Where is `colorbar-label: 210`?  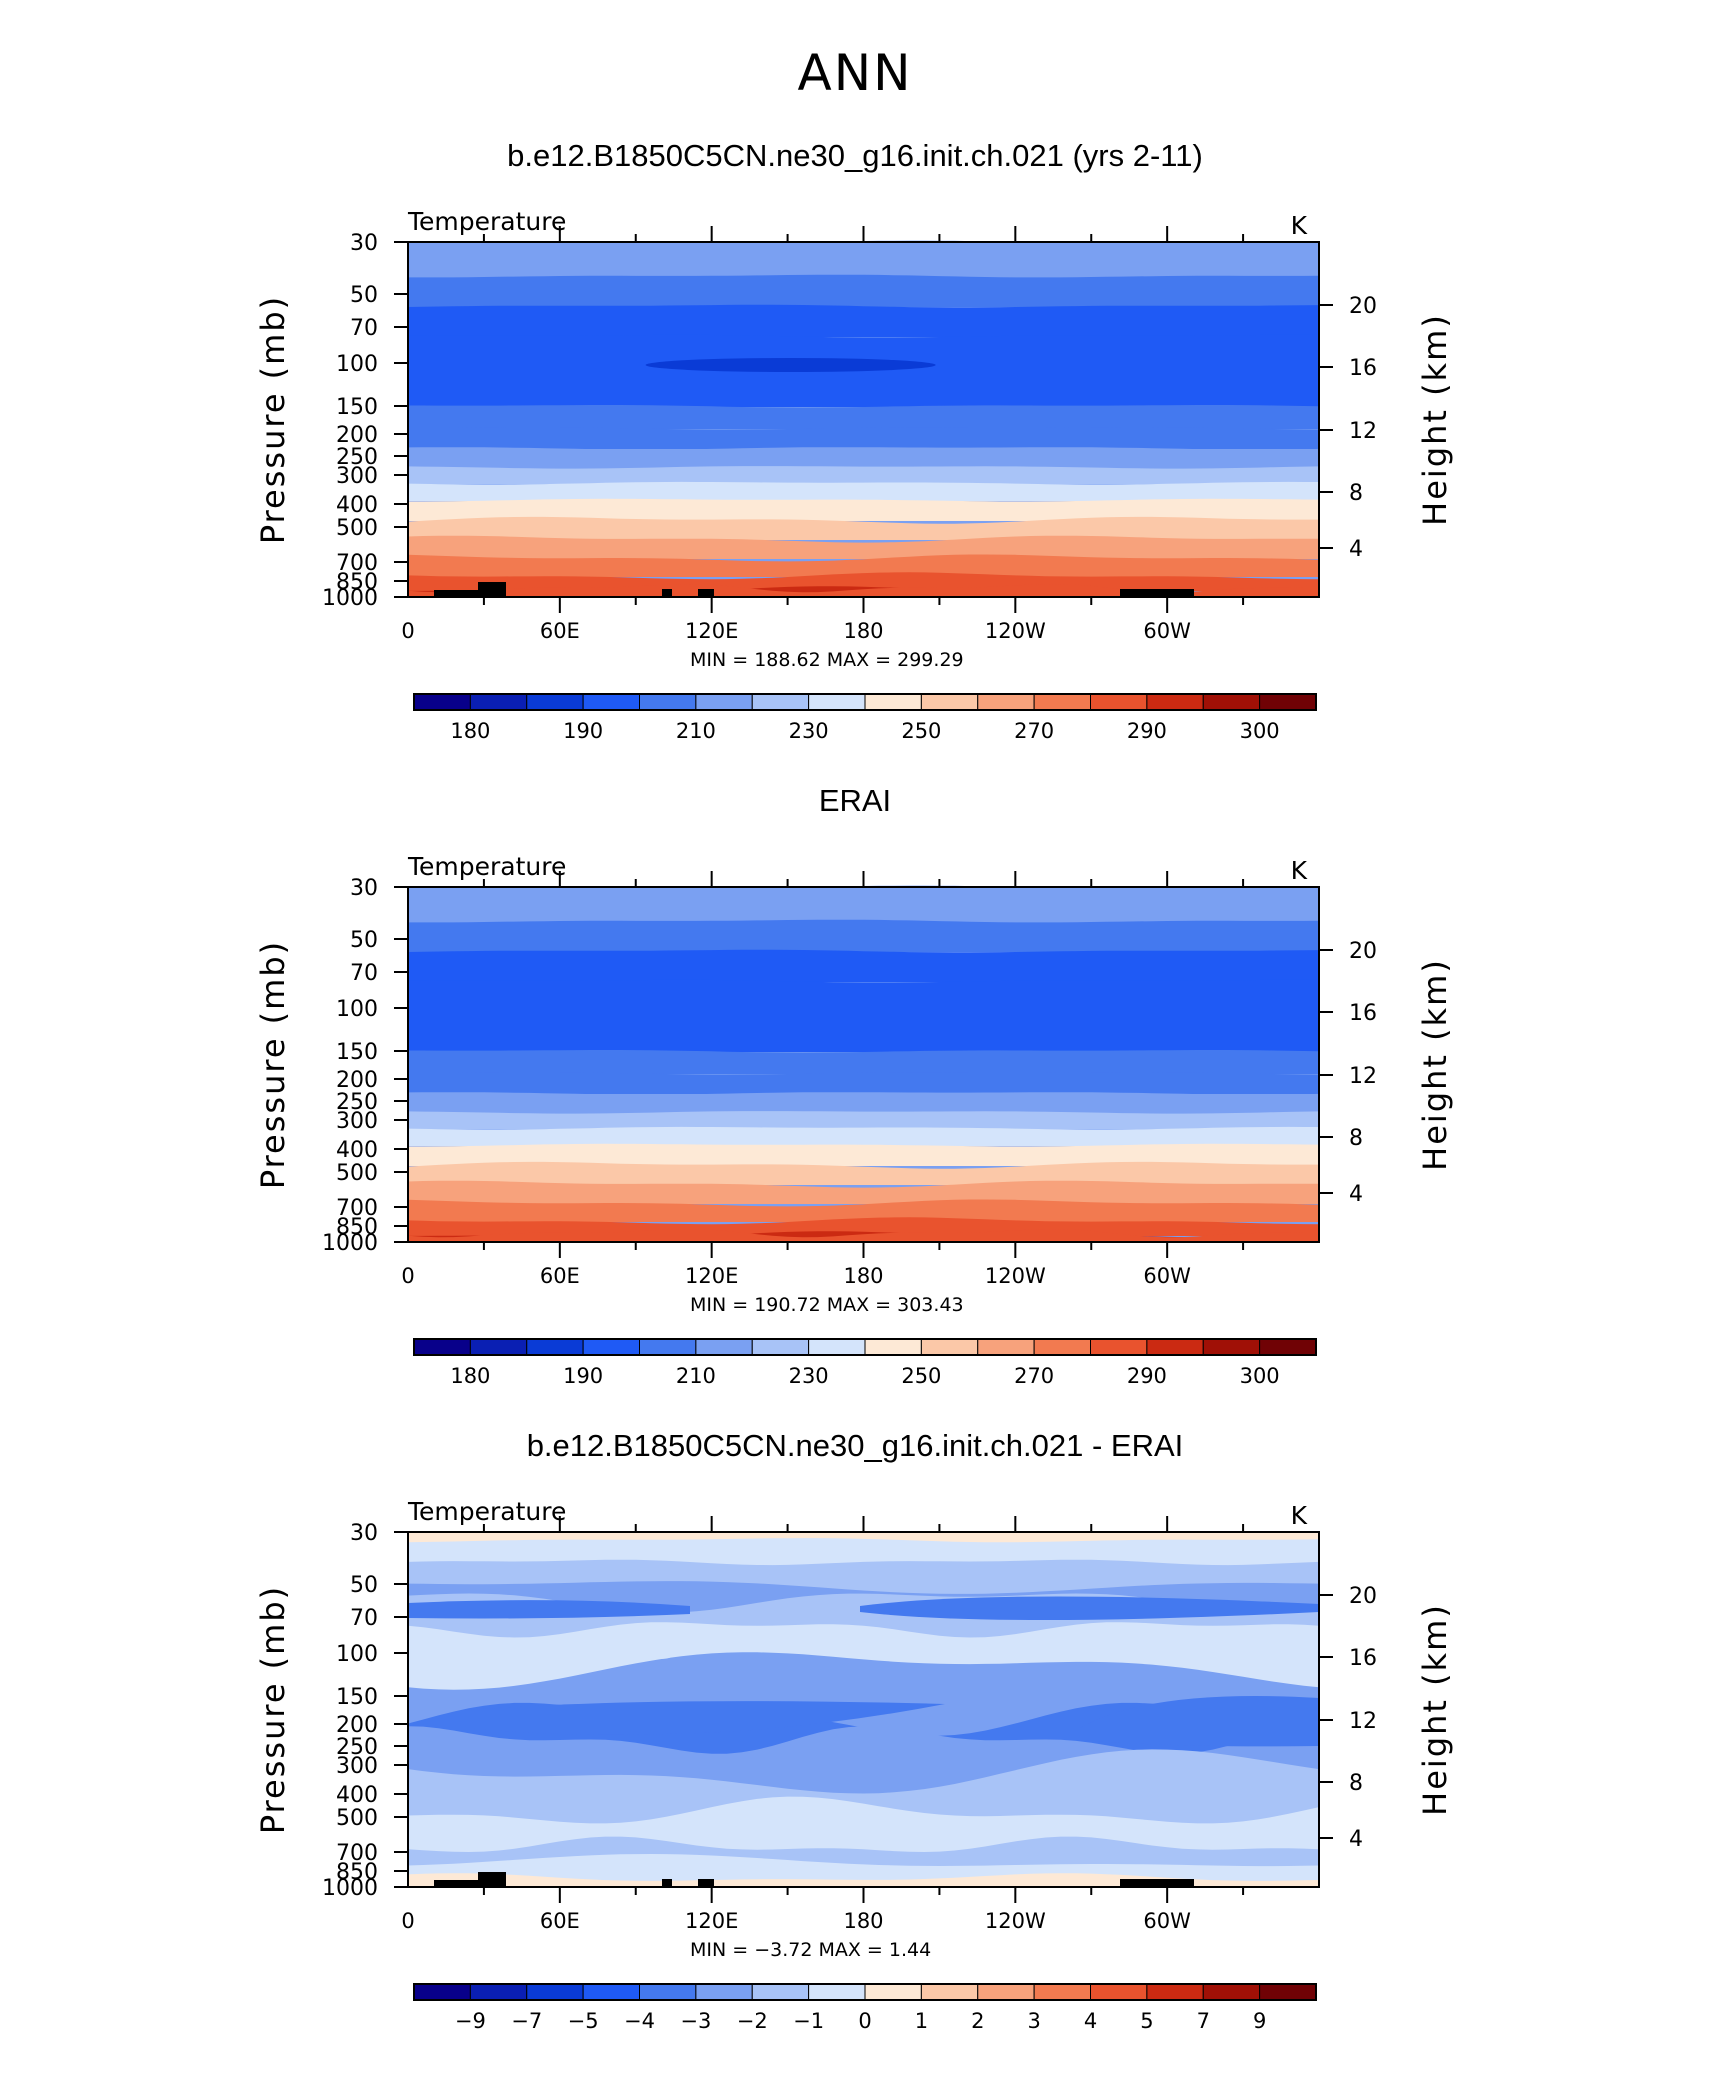 colorbar-label: 210 is located at coordinates (696, 731).